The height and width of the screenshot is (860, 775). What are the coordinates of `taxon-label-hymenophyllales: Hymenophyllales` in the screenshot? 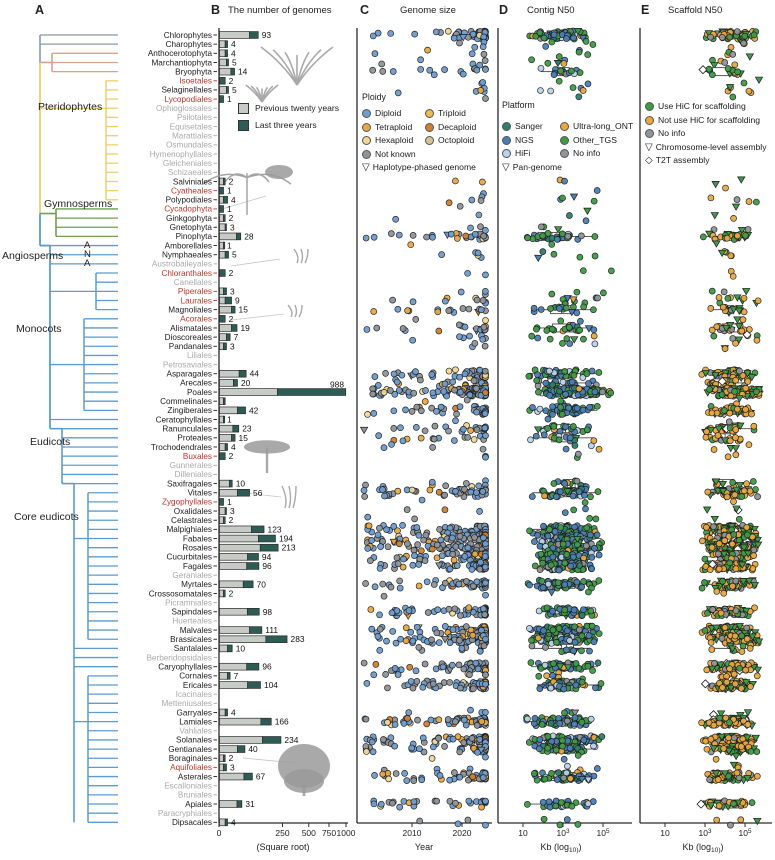 It's located at (181, 154).